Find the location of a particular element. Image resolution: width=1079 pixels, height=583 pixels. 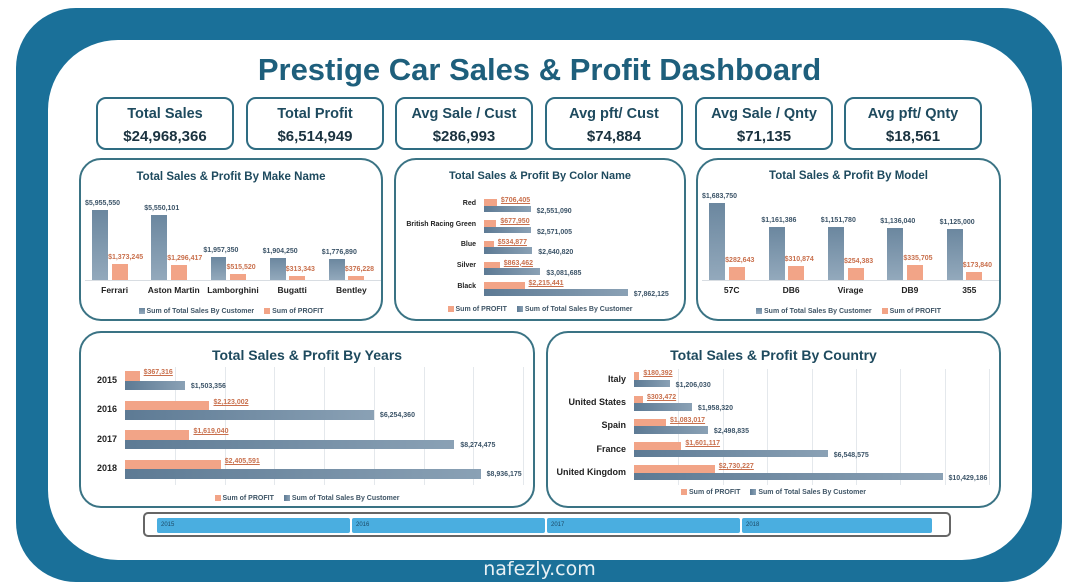

data-label-sales: $1,683,750 is located at coordinates (720, 197).